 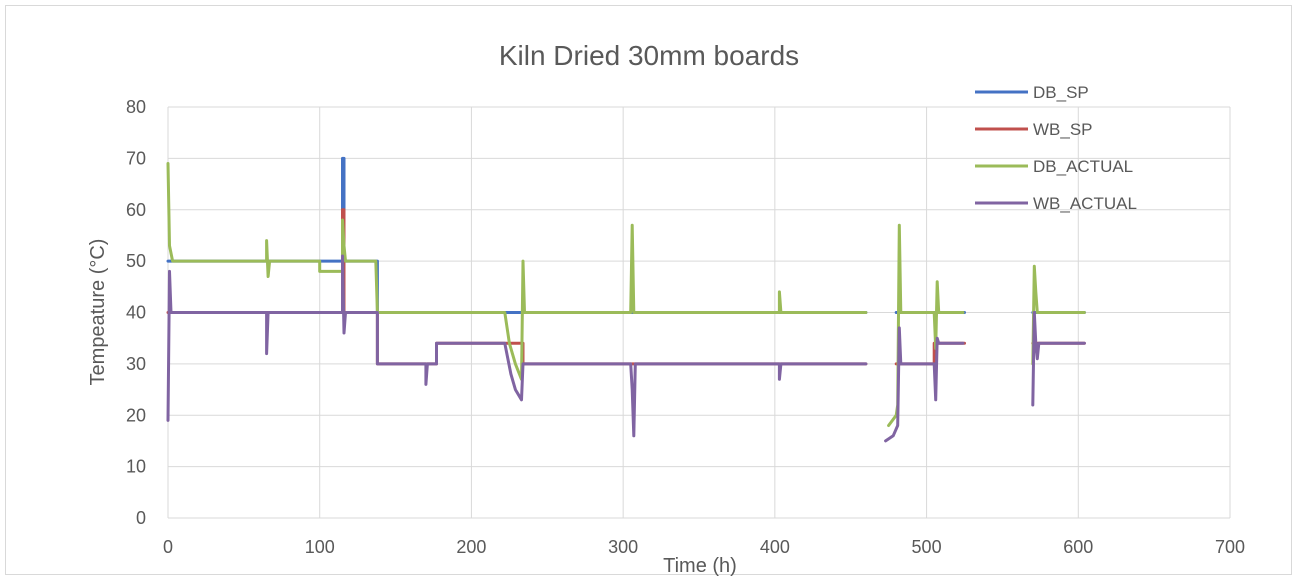 I want to click on y-tick-label-20: 20, so click(x=136, y=415).